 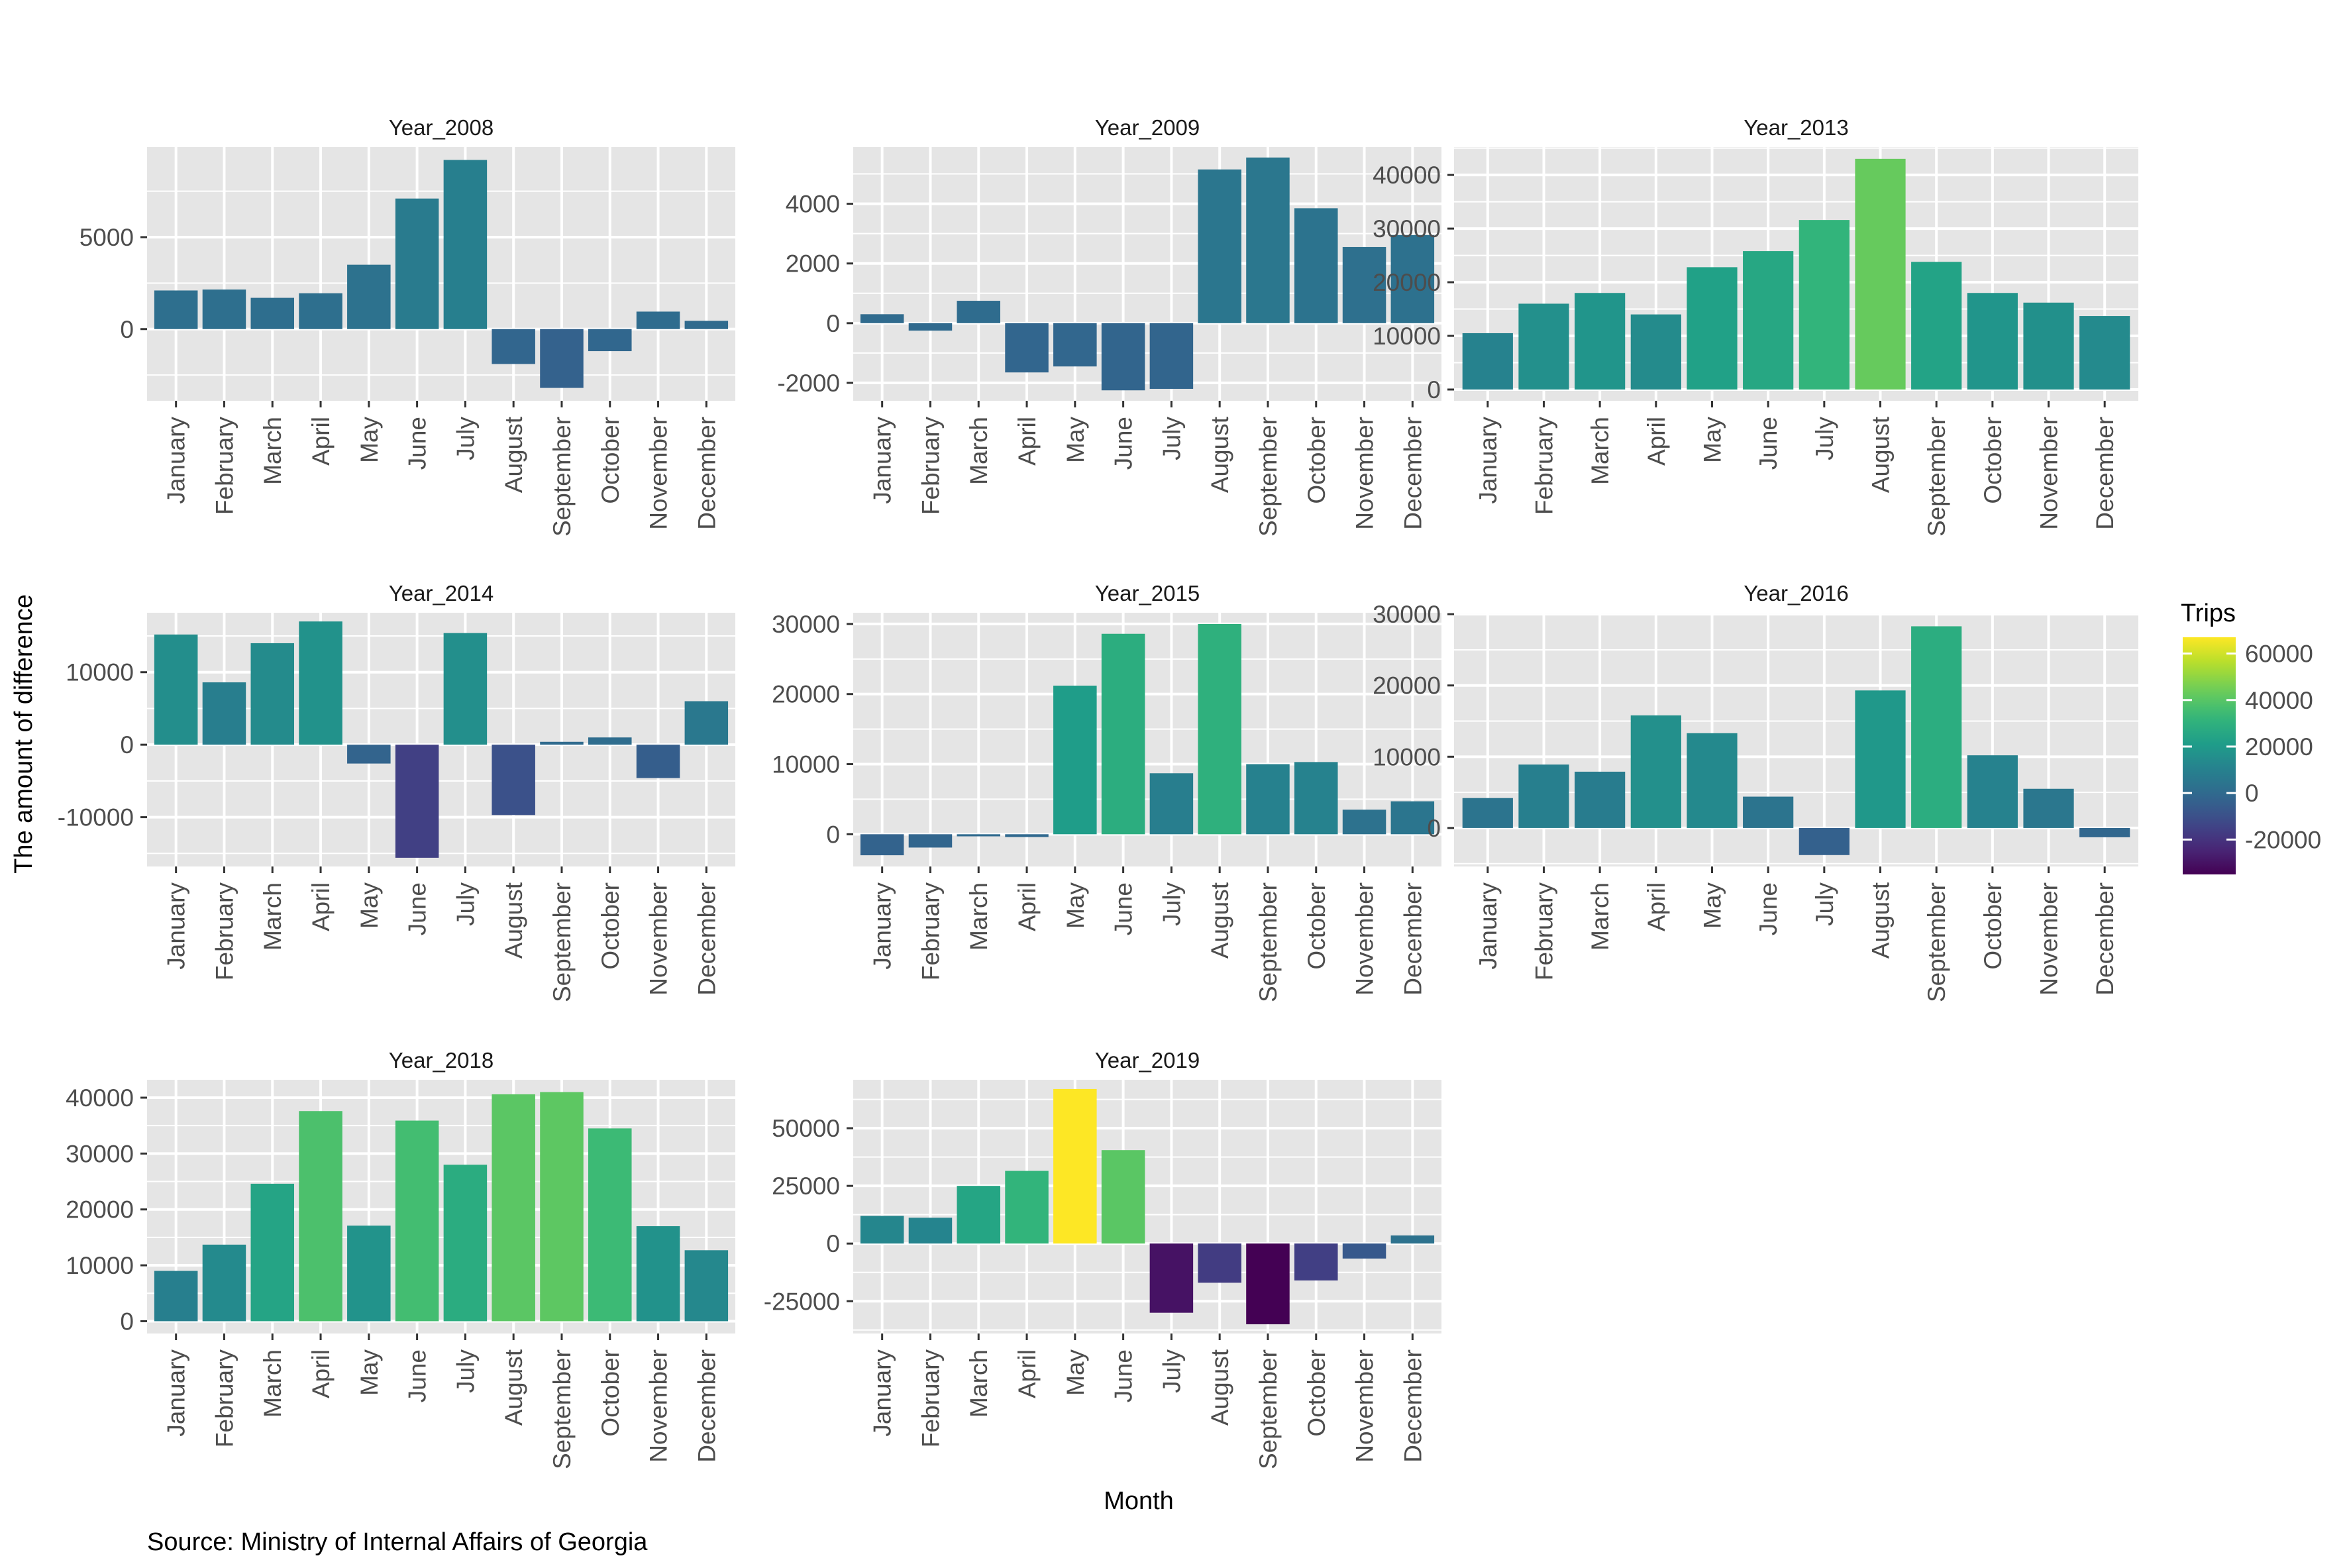 I want to click on facet-title: Year_2018, so click(x=441, y=1060).